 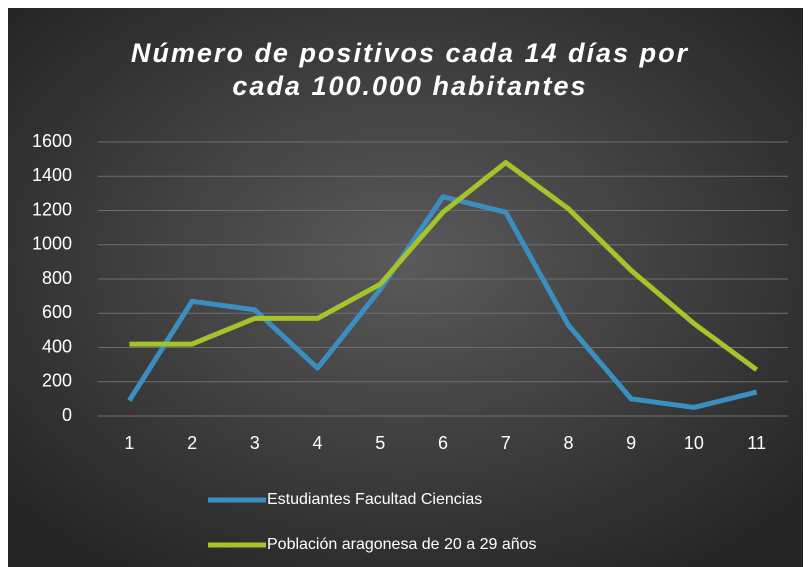 I want to click on x-tick-label: 8, so click(x=568, y=443).